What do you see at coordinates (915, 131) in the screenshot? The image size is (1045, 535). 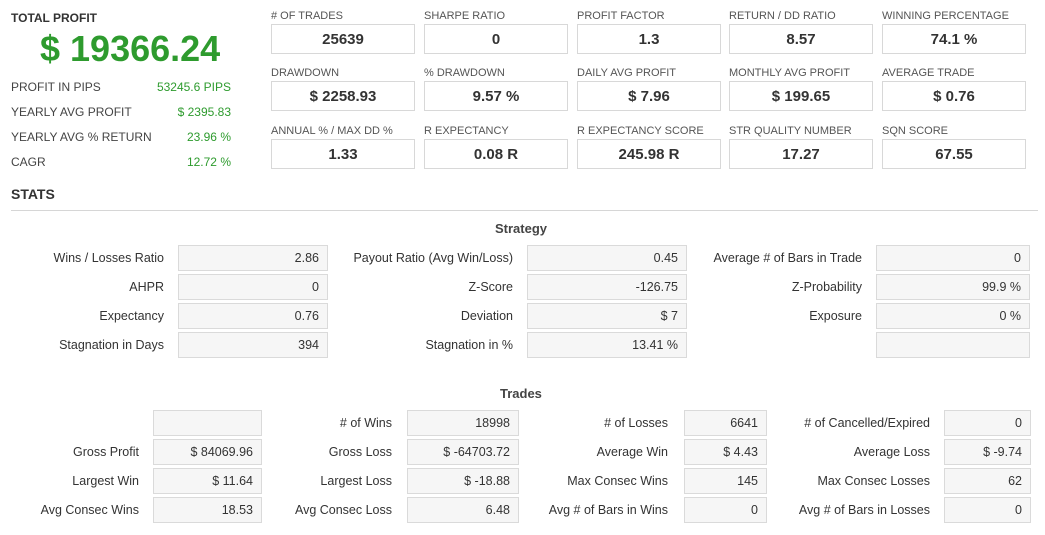 I see `metric-label: SQN SCORE` at bounding box center [915, 131].